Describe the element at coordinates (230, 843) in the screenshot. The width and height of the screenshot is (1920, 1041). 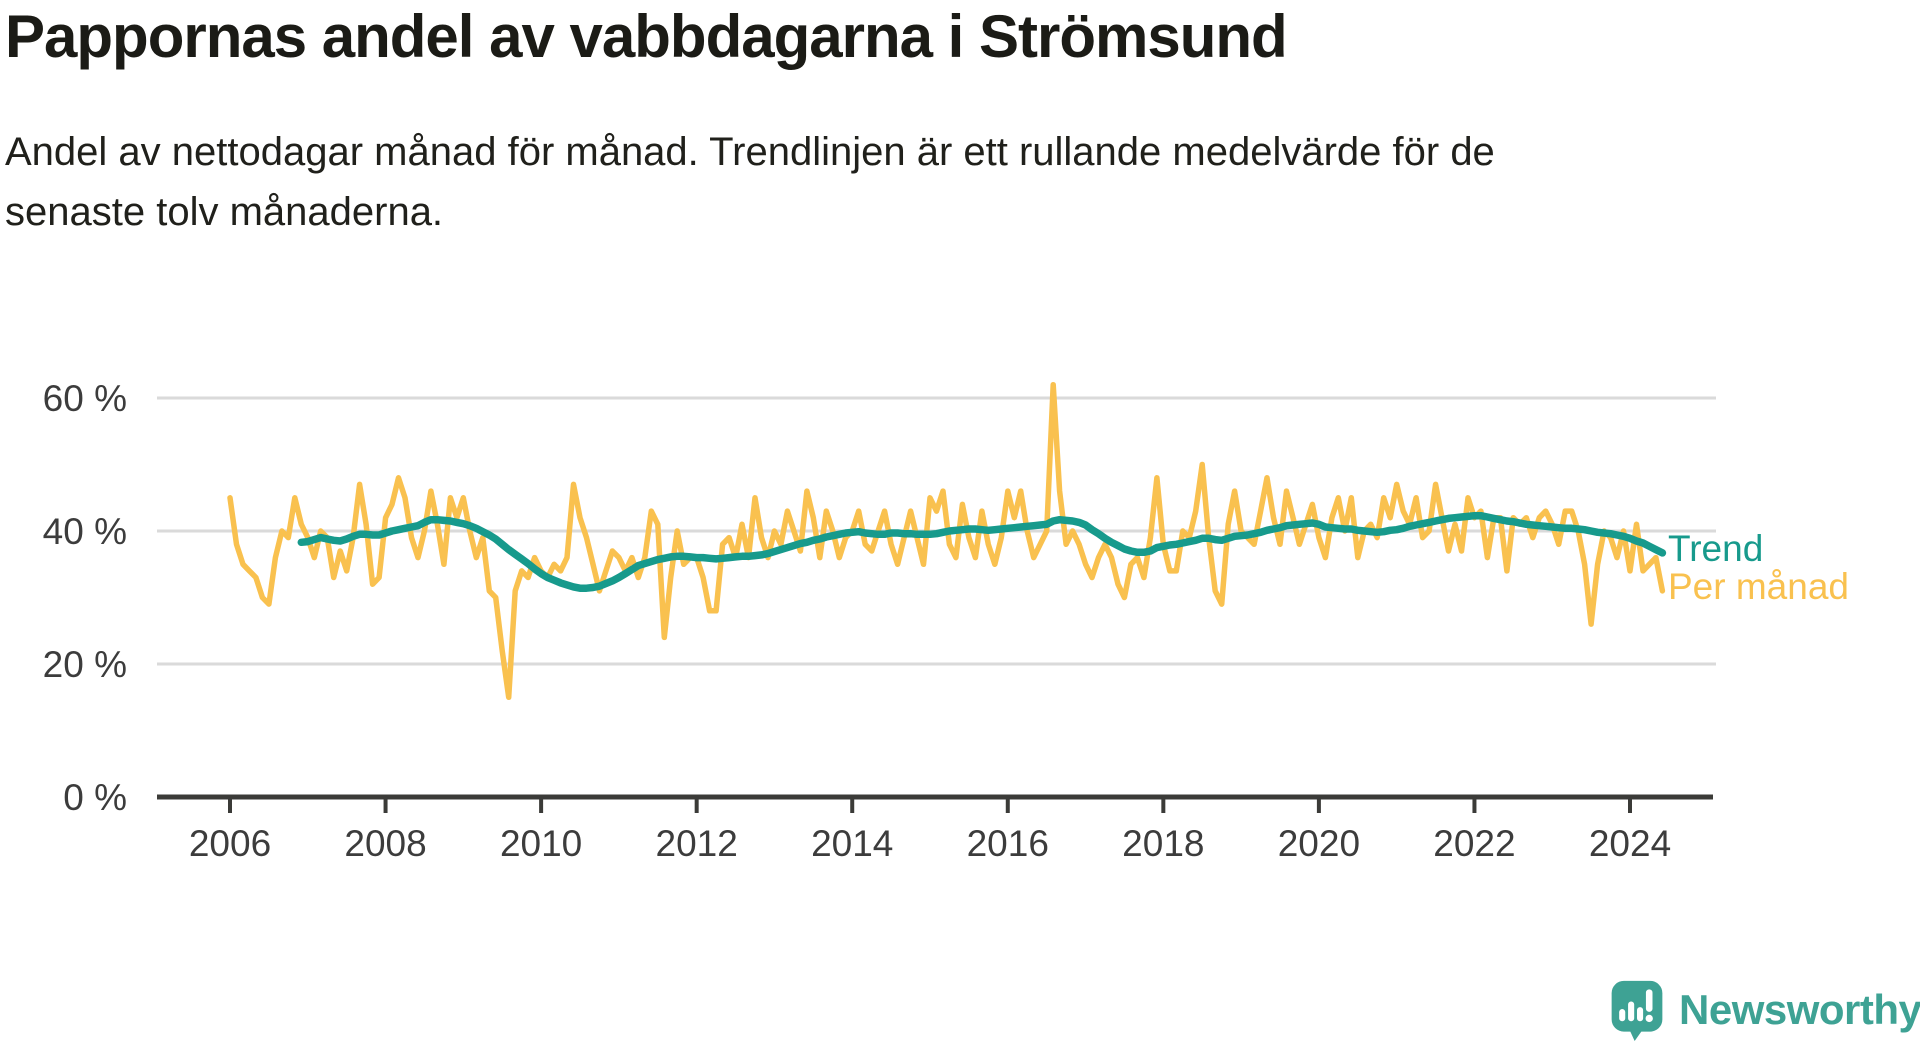
I see `x-tick-label: 2006` at that location.